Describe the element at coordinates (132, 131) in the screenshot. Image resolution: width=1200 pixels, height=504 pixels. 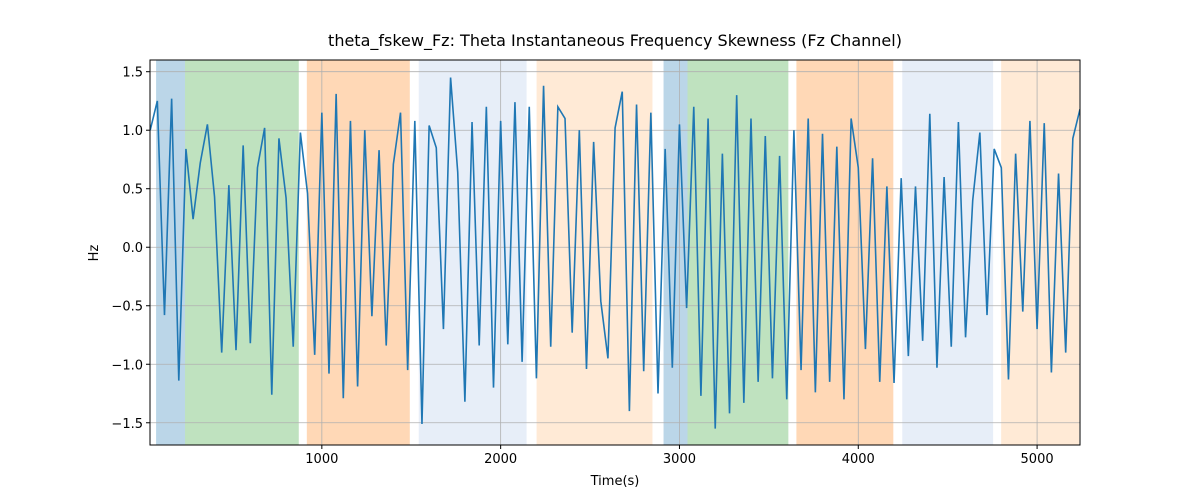
I see `y-tick-label: 1.0` at that location.